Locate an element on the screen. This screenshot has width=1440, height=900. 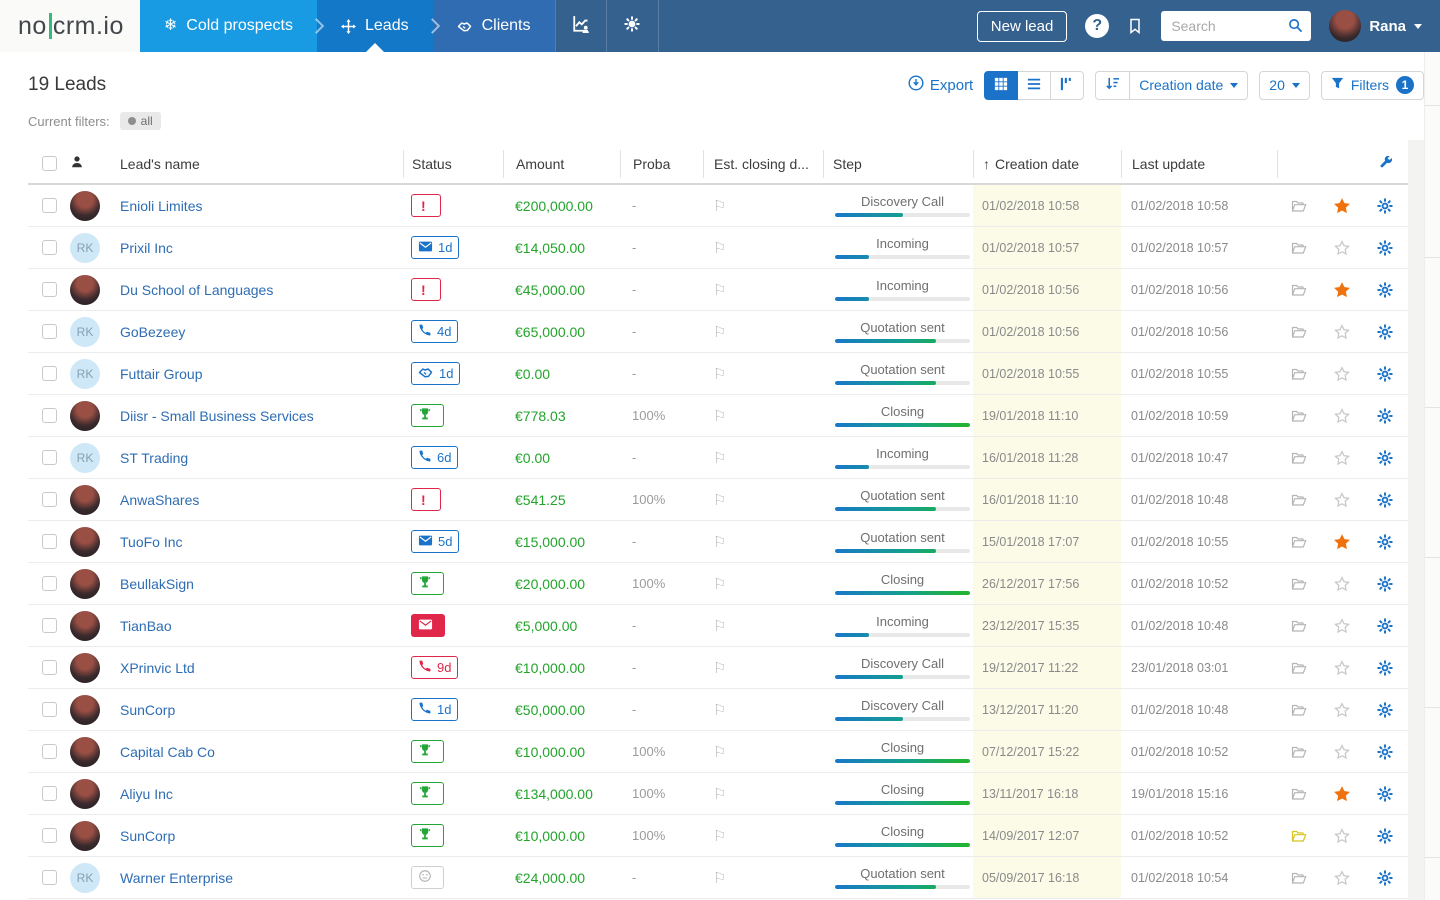
col-creation-date: ↑ Creation date is located at coordinates (1047, 163).